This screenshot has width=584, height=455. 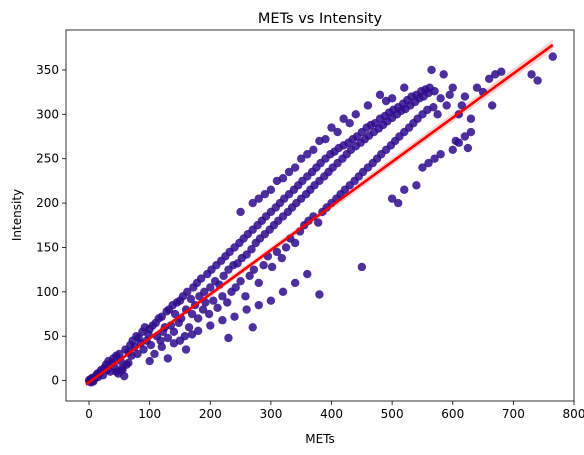 I want to click on x-tick-label: 800, so click(x=573, y=414).